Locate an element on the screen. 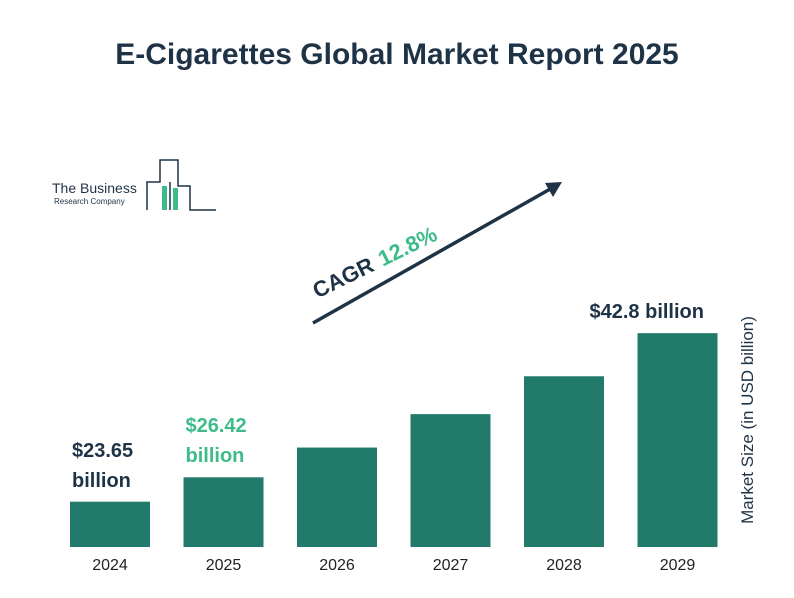  chart-title: E-Cigarettes Global Market Report 2025 is located at coordinates (397, 54).